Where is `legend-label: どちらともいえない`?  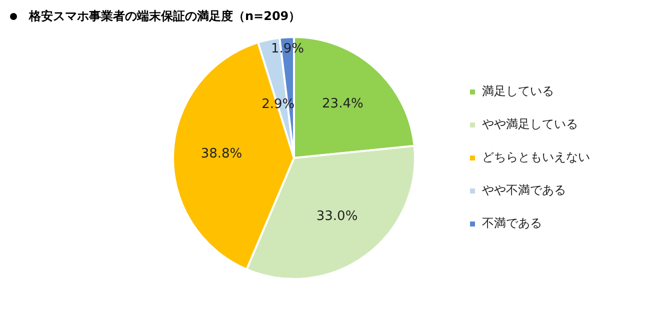
legend-label: どちらともいえない is located at coordinates (536, 157).